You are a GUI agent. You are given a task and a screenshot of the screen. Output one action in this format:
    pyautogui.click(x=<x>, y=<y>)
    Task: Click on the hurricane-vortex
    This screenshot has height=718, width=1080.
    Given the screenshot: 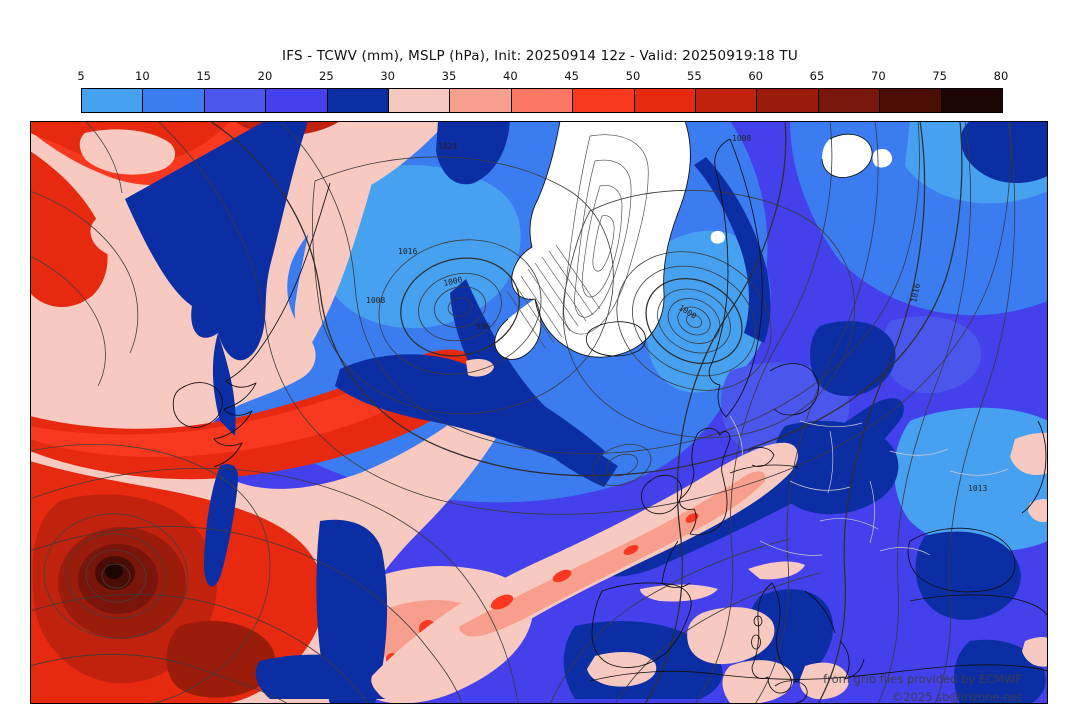 What is the action you would take?
    pyautogui.click(x=124, y=589)
    